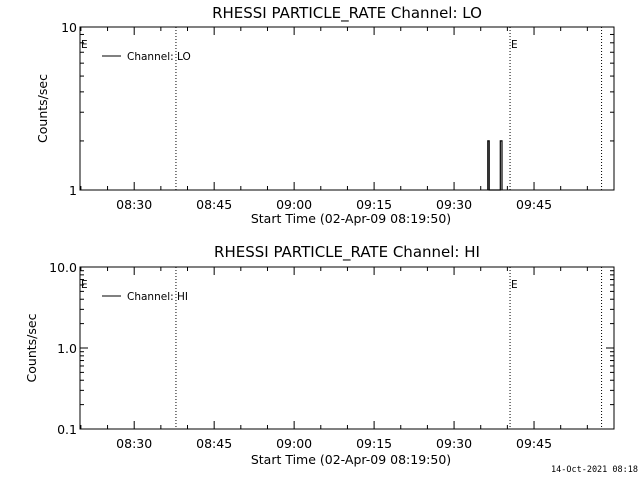  What do you see at coordinates (347, 13) in the screenshot?
I see `chart-title: RHESSI PARTICLE_RATE Channel: LO` at bounding box center [347, 13].